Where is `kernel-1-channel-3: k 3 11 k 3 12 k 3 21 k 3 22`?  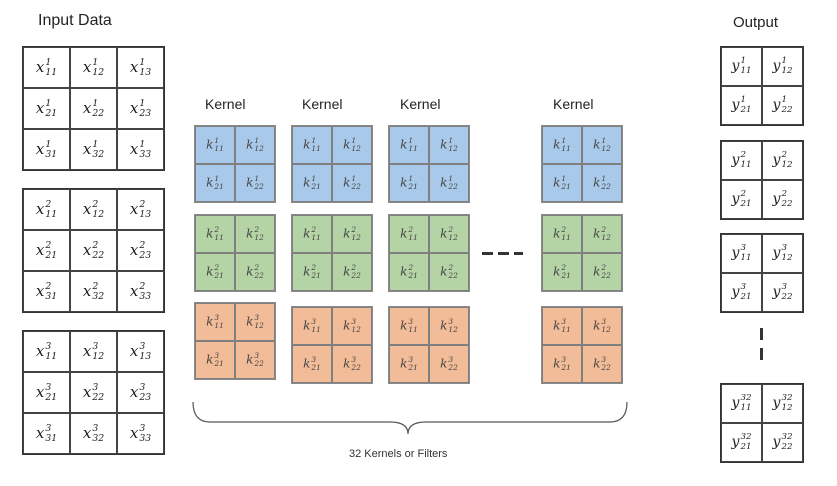
kernel-1-channel-3: k 3 11 k 3 12 k 3 21 k 3 22 is located at coordinates (235, 341).